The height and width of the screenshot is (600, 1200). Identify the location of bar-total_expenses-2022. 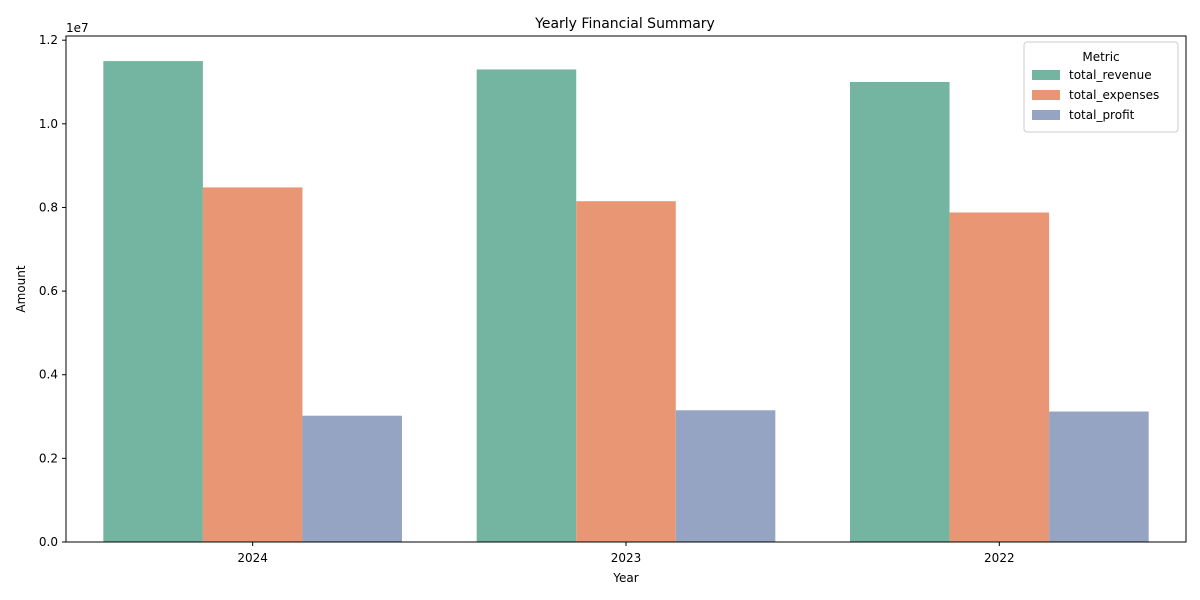
(999, 377).